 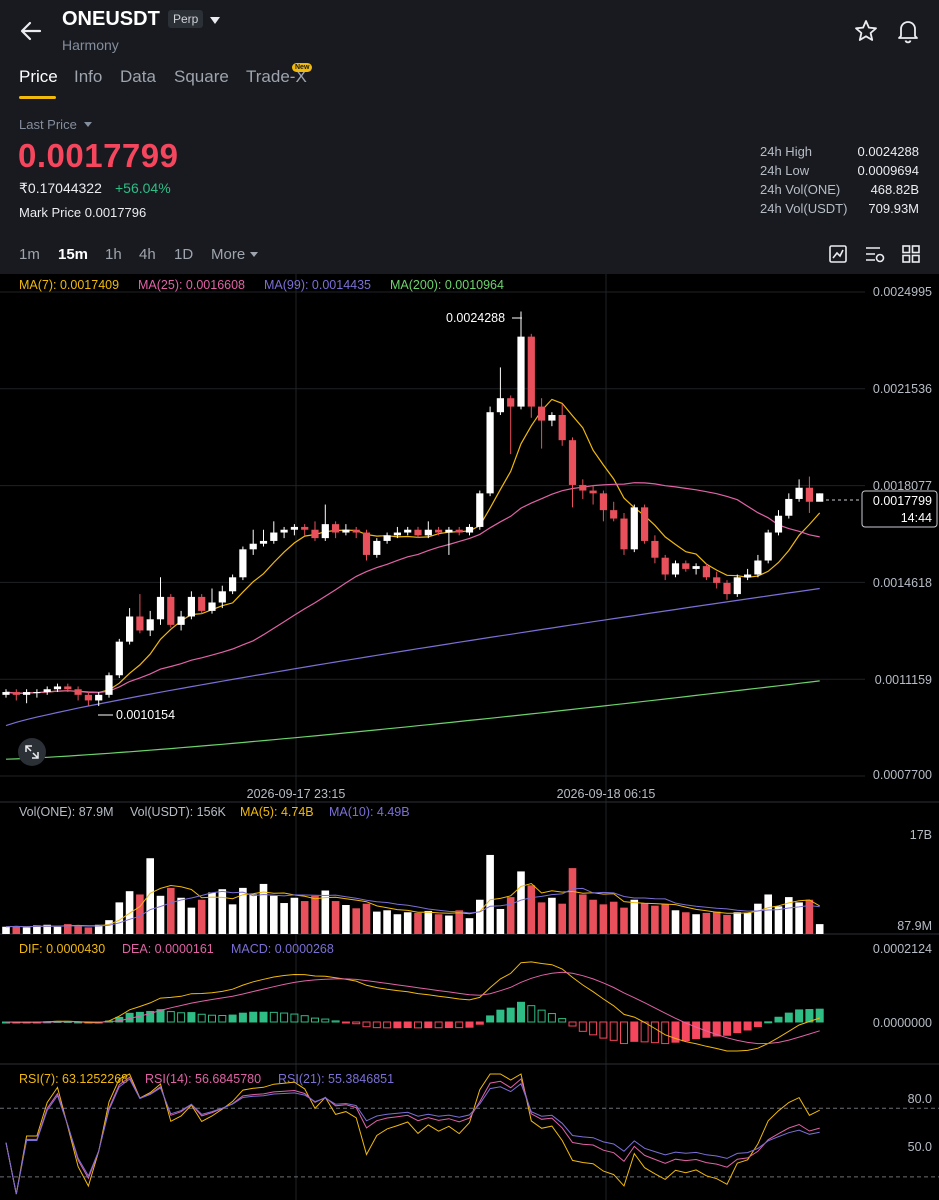 I want to click on interval-more: More, so click(x=235, y=254).